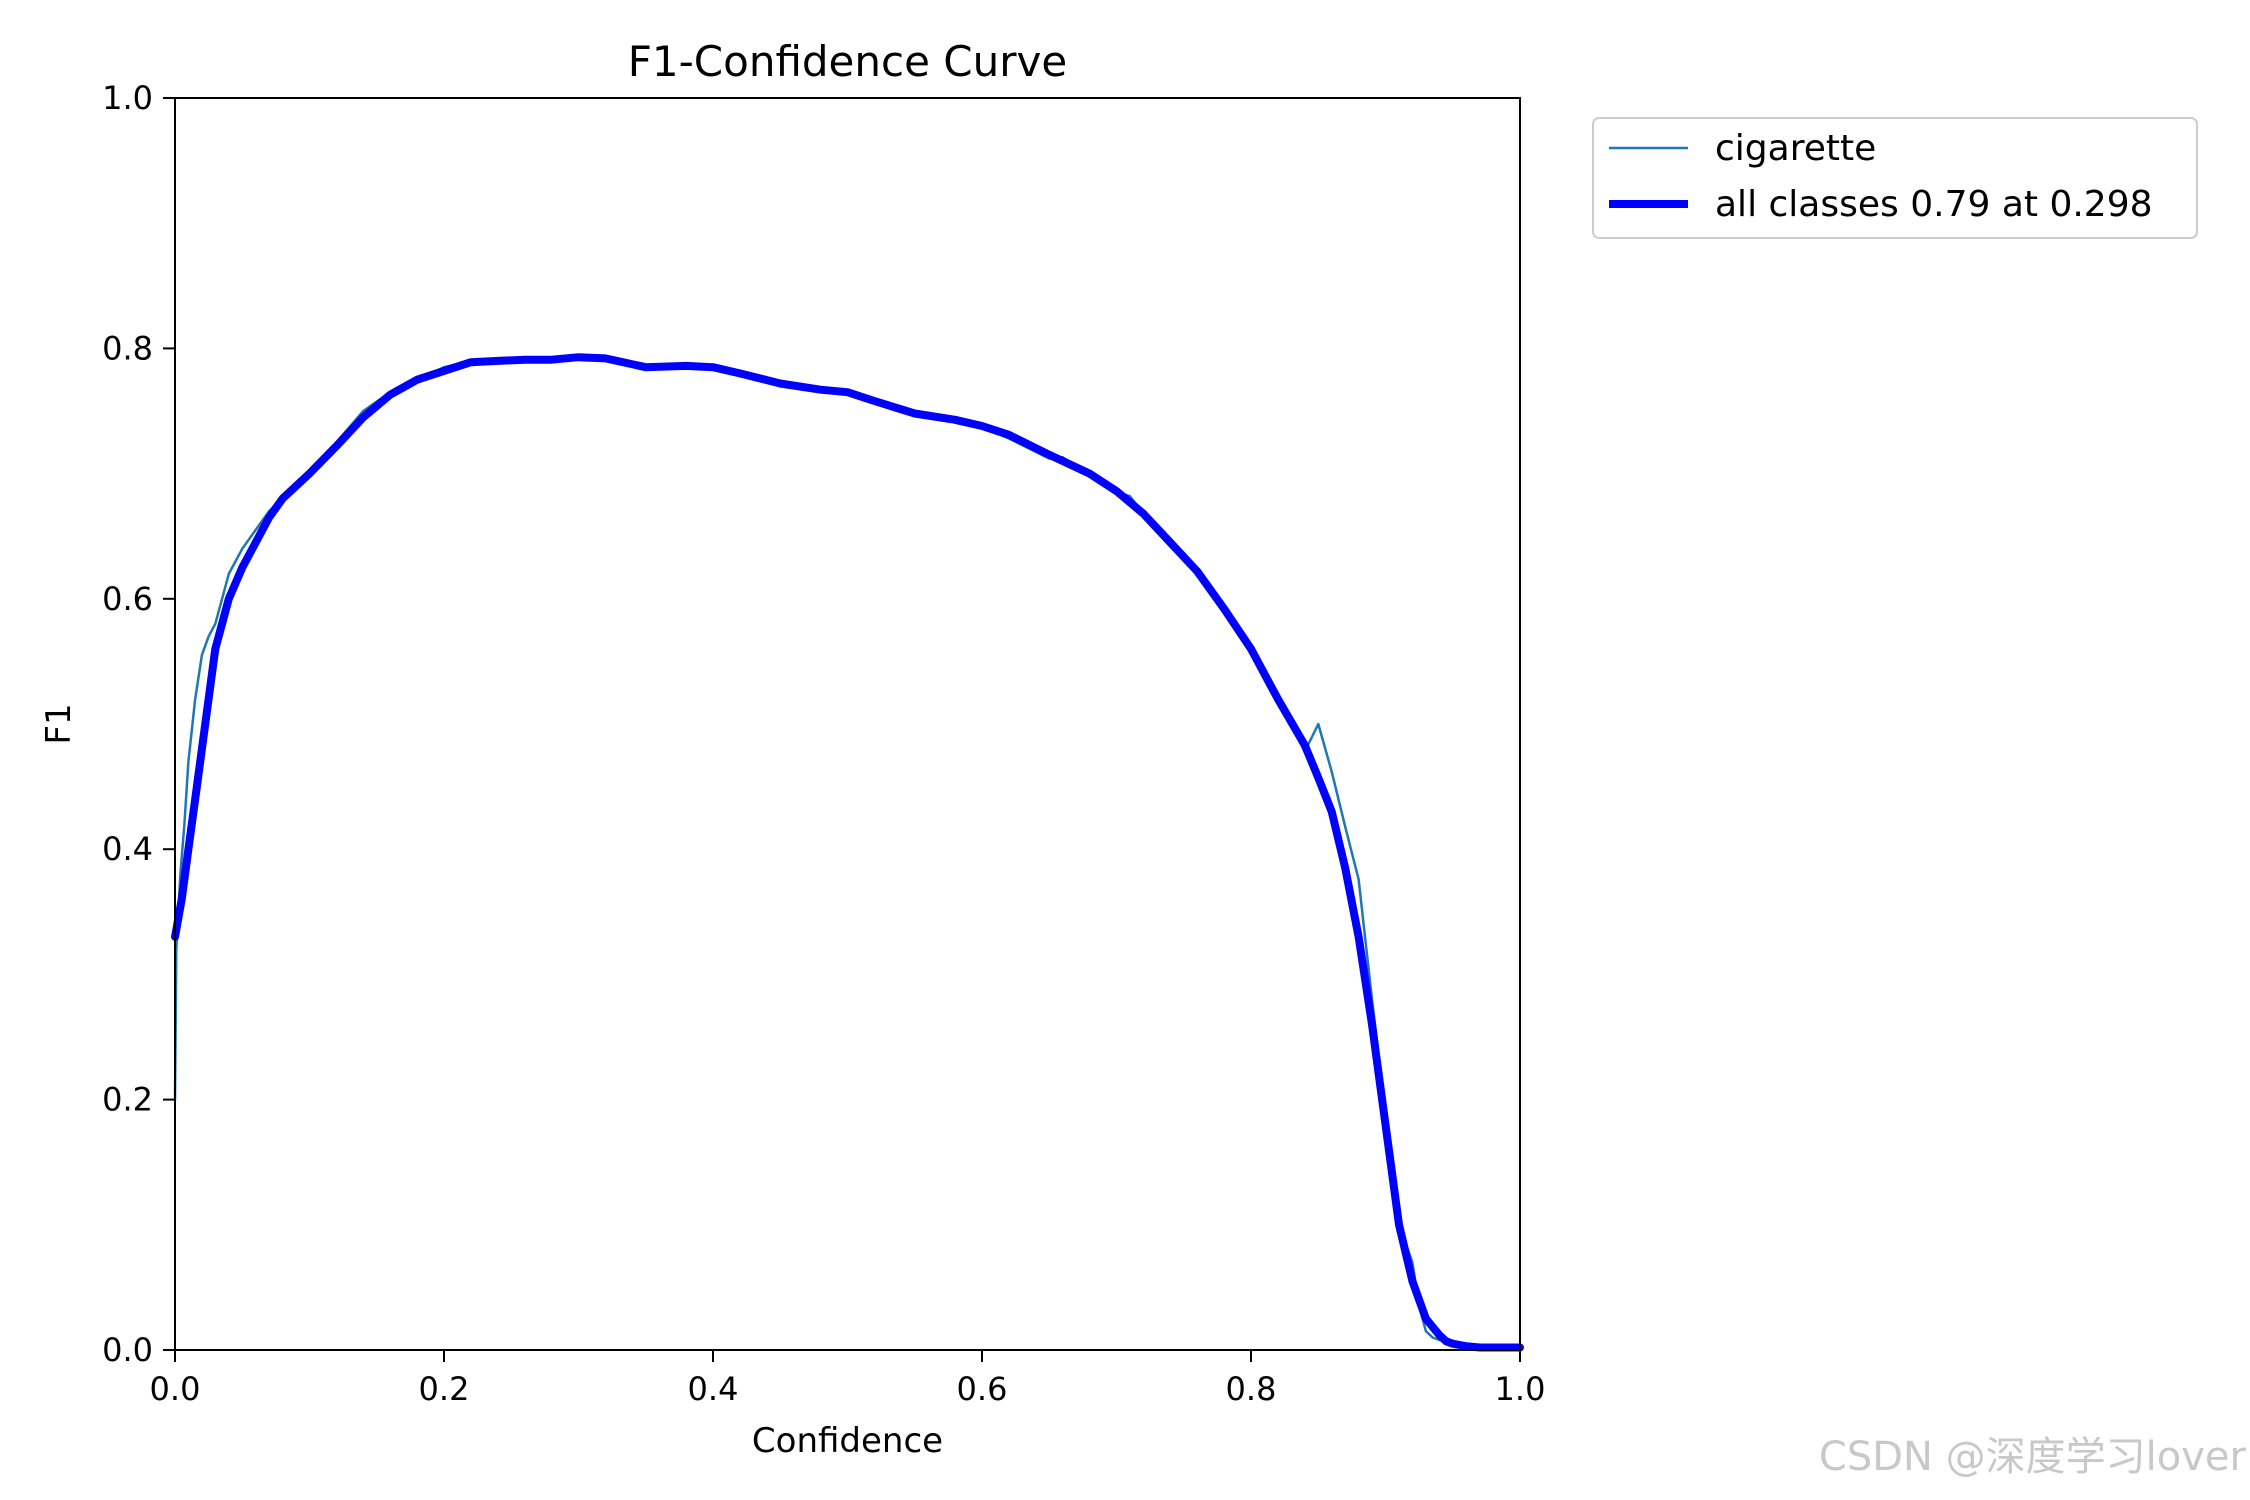 This screenshot has width=2250, height=1500. Describe the element at coordinates (127, 849) in the screenshot. I see `y-tick-label: 0.4` at that location.